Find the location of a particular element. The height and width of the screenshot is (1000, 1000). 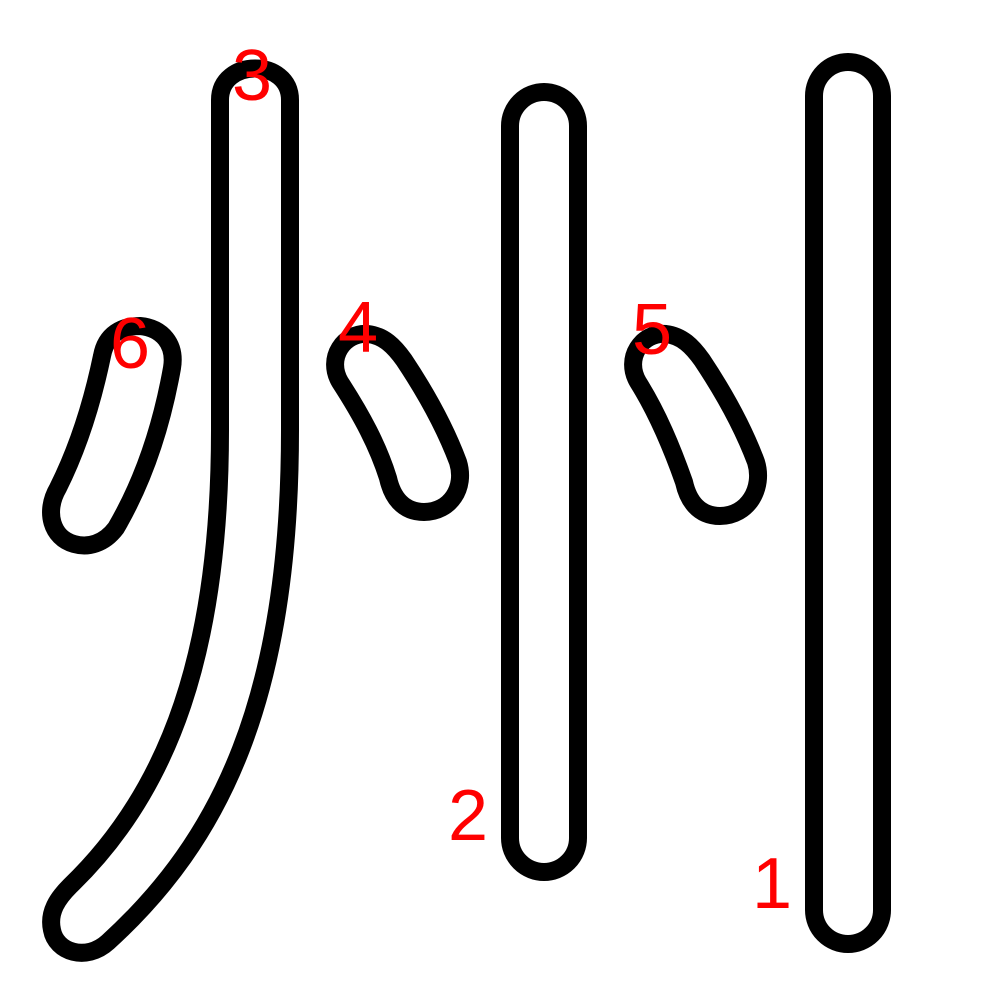

stroke-6-outline is located at coordinates (112, 436).